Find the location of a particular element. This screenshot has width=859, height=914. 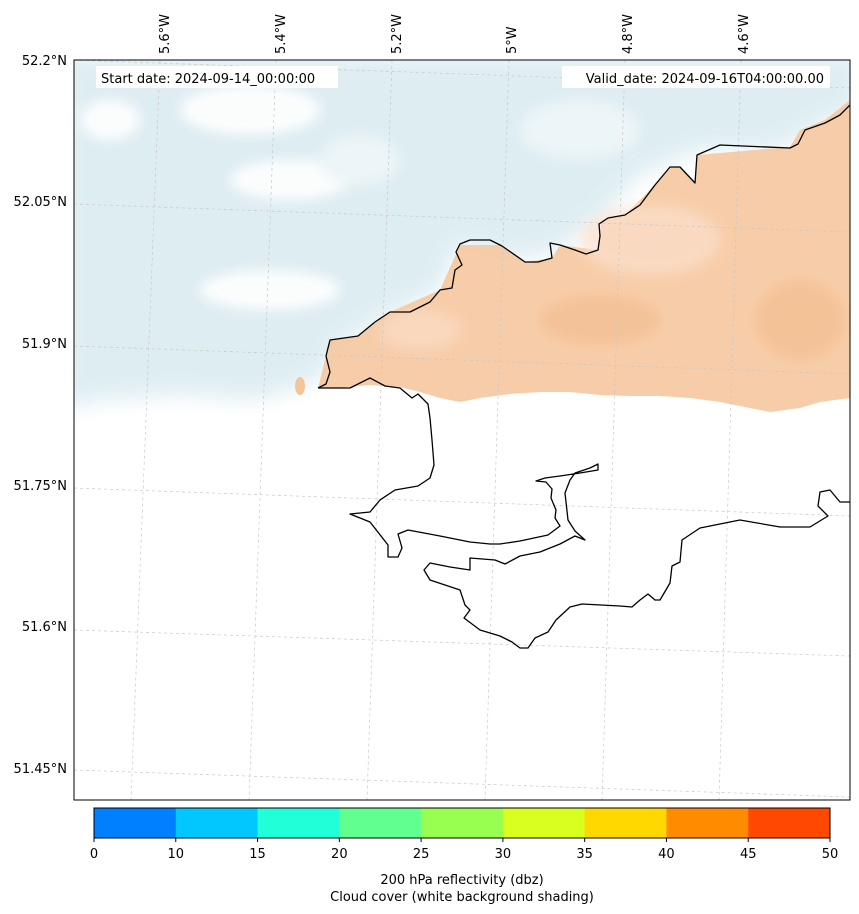

colorbar-tick-label: 45 is located at coordinates (748, 854).